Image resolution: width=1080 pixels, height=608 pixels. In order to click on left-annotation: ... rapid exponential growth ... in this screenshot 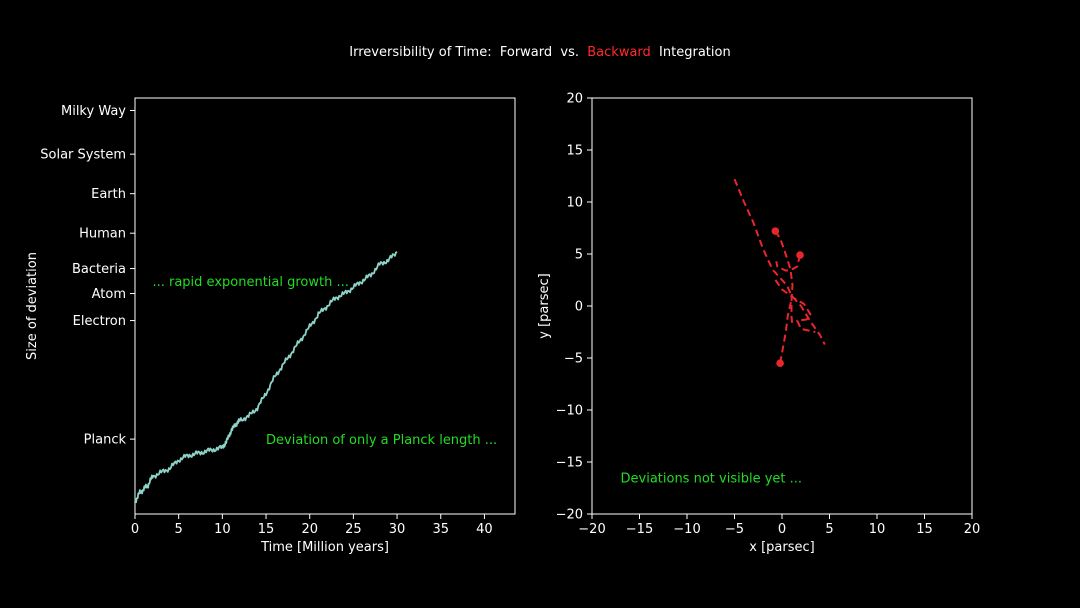, I will do `click(250, 282)`.